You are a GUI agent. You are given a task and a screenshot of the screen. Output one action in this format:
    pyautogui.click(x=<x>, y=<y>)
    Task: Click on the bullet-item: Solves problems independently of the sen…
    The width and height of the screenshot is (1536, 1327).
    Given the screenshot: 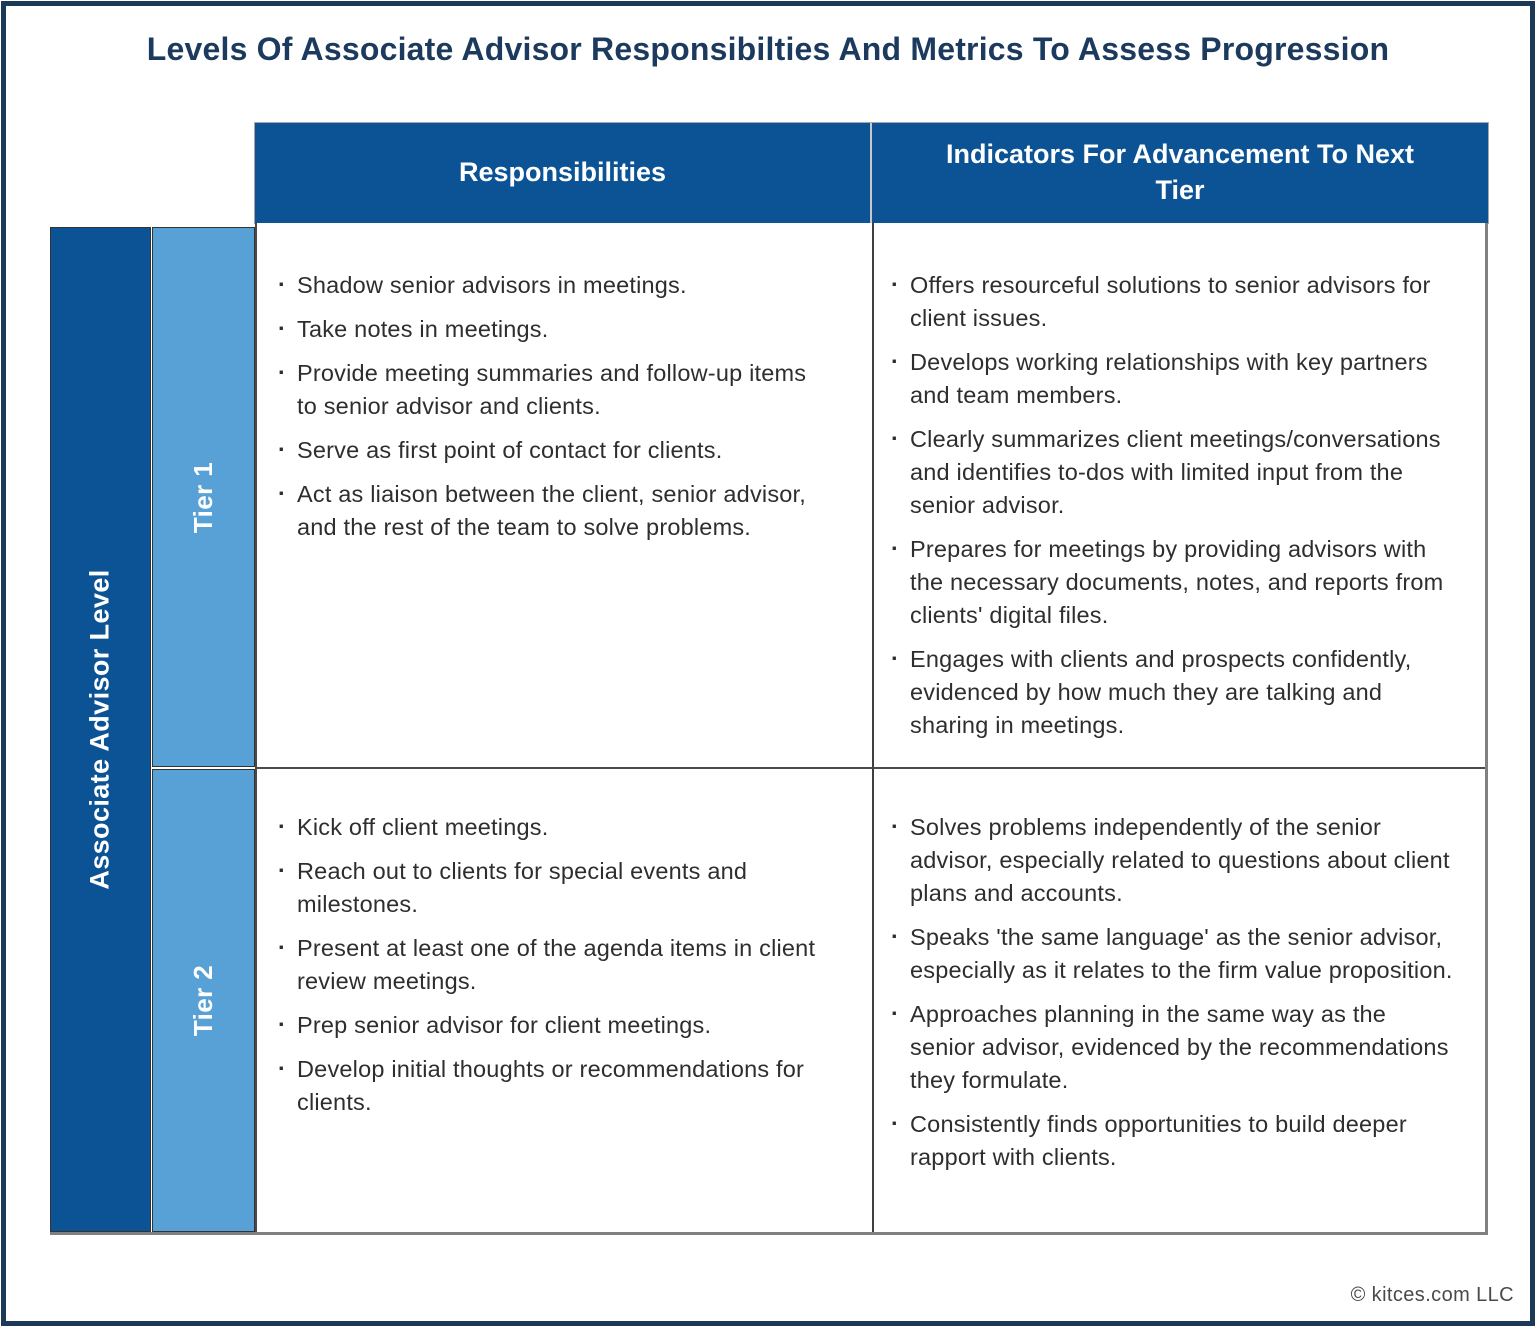 What is the action you would take?
    pyautogui.click(x=1174, y=860)
    